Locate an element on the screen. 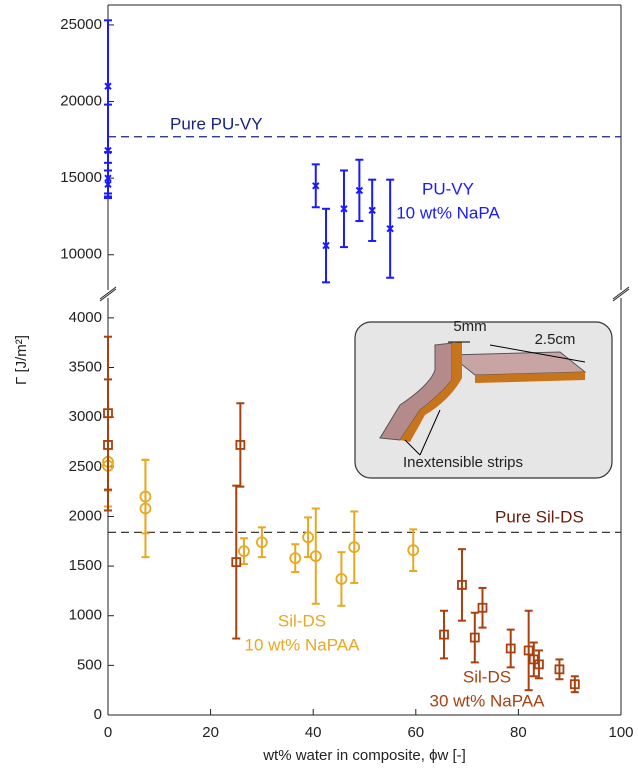  y-tick-label: 2500 is located at coordinates (85, 466).